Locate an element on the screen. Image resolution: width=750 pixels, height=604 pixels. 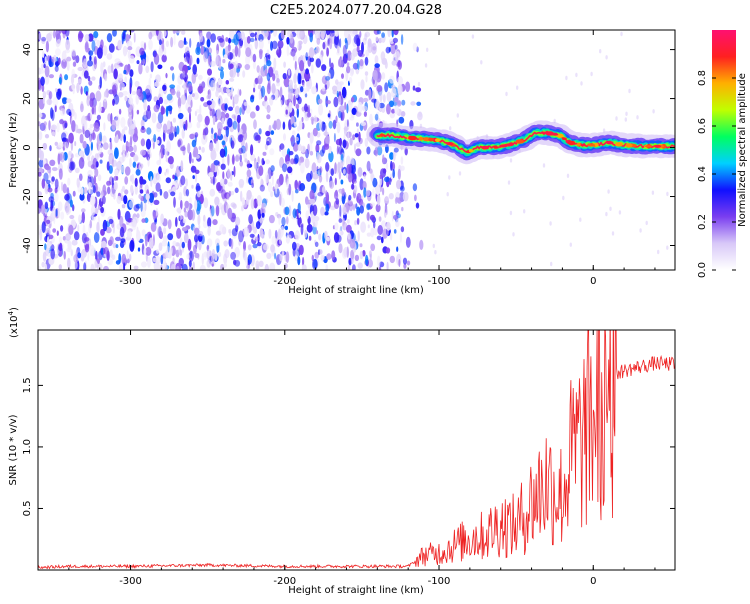
snr-y-scale-suffix: ) is located at coordinates (14, 309).